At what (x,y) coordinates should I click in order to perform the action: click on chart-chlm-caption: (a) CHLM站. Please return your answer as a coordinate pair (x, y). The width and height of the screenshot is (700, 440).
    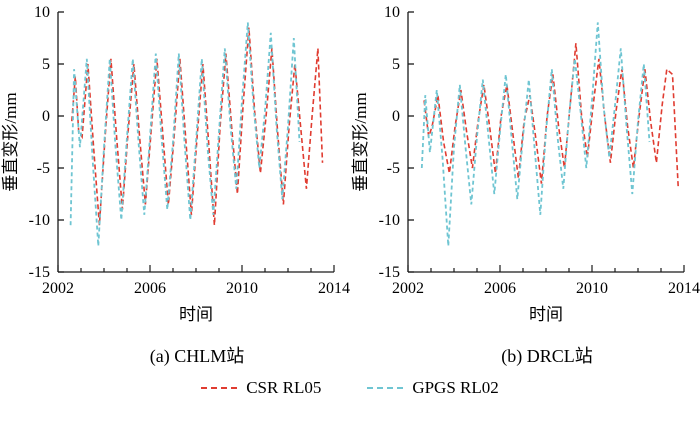
    Looking at the image, I should click on (197, 356).